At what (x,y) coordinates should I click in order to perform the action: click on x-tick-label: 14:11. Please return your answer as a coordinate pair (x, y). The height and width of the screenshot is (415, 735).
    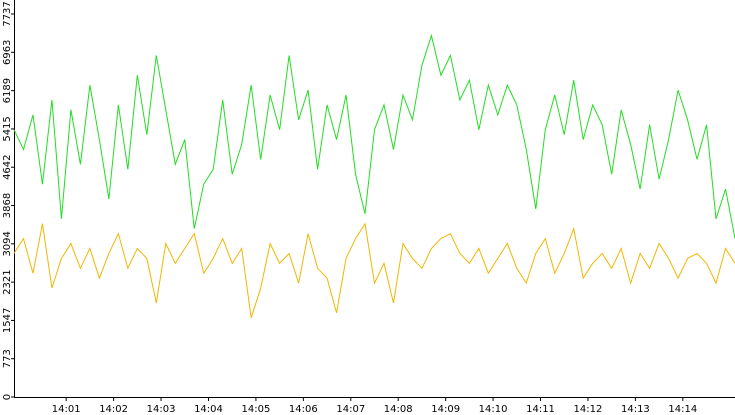
    Looking at the image, I should click on (540, 409).